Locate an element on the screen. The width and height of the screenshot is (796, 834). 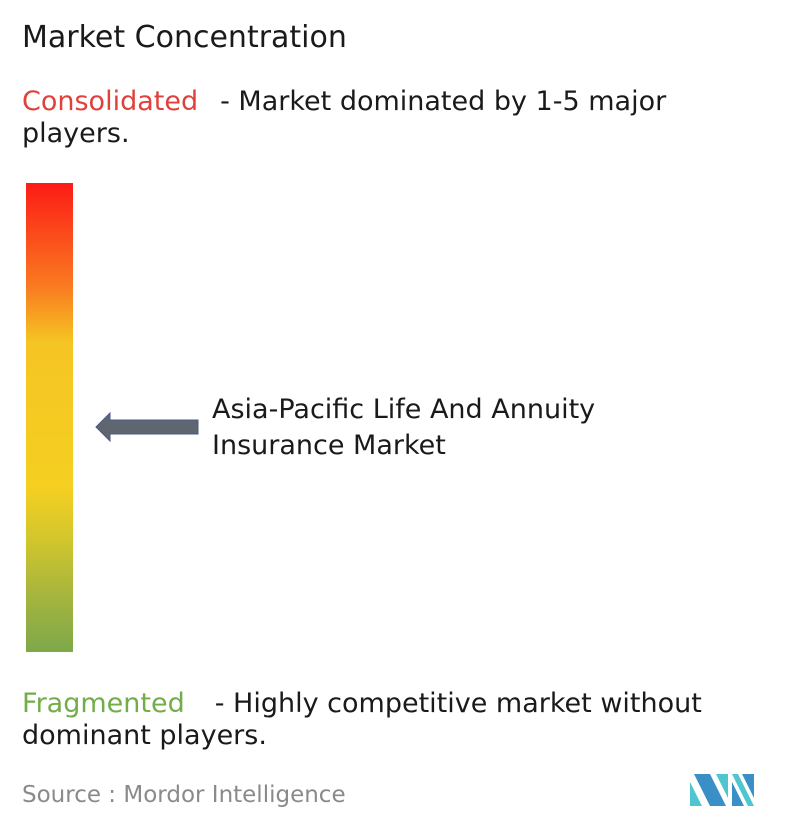
consolidated-description: - Market dominated by 1-5 major players. is located at coordinates (344, 117).